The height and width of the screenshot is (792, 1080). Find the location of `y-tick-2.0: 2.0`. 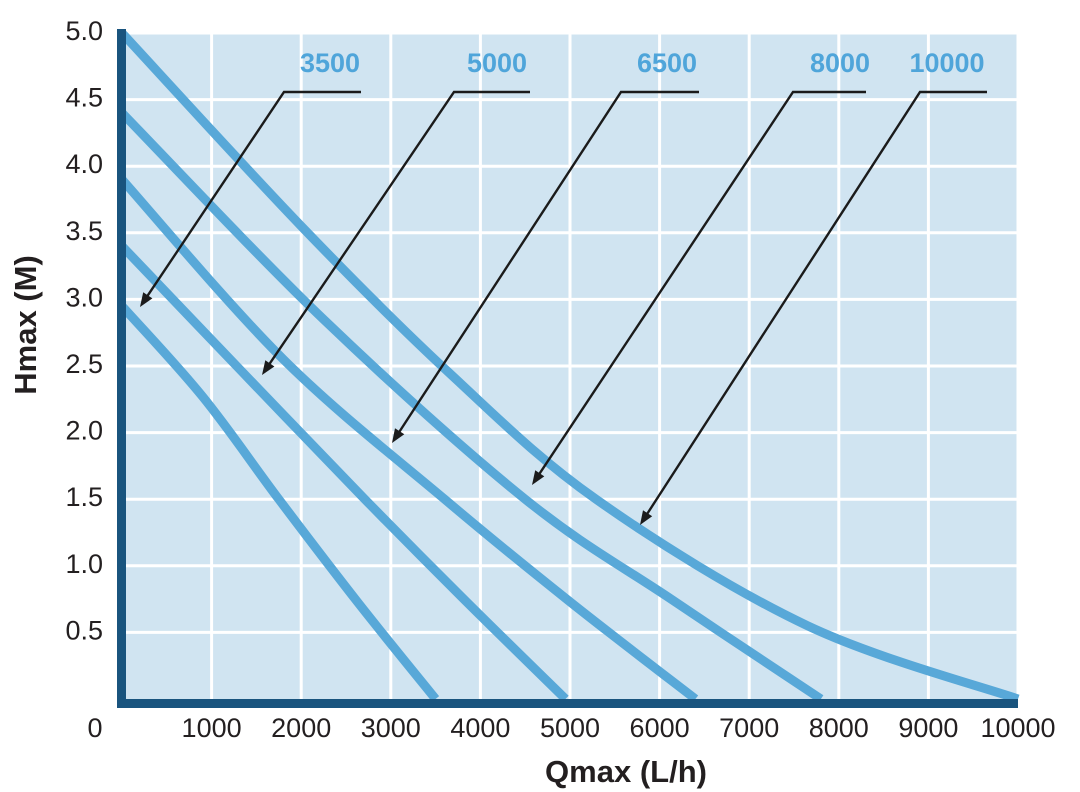

y-tick-2.0: 2.0 is located at coordinates (84, 431).